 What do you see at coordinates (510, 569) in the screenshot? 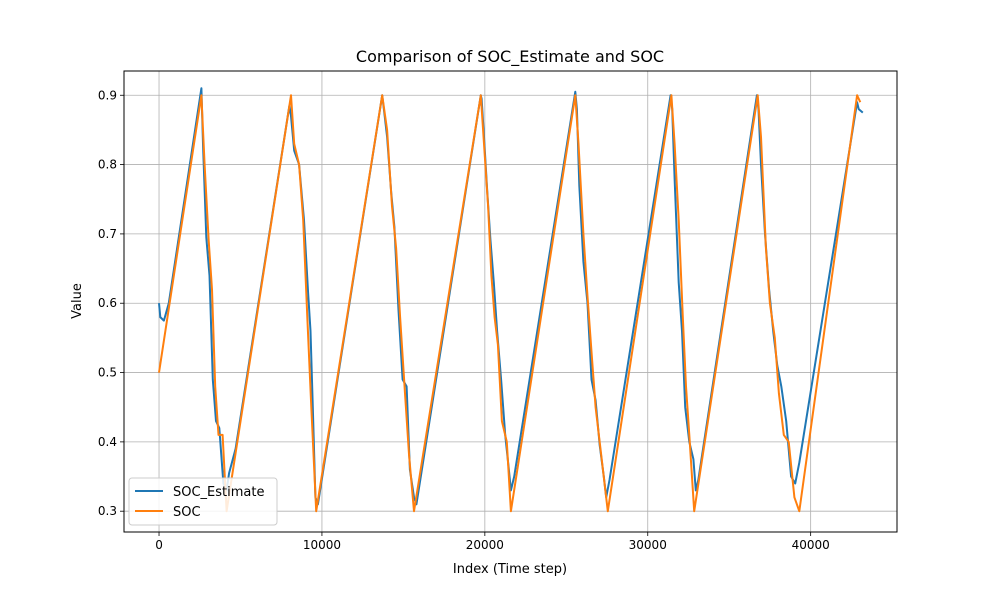
I see `x-axis-label: Index (Time step)` at bounding box center [510, 569].